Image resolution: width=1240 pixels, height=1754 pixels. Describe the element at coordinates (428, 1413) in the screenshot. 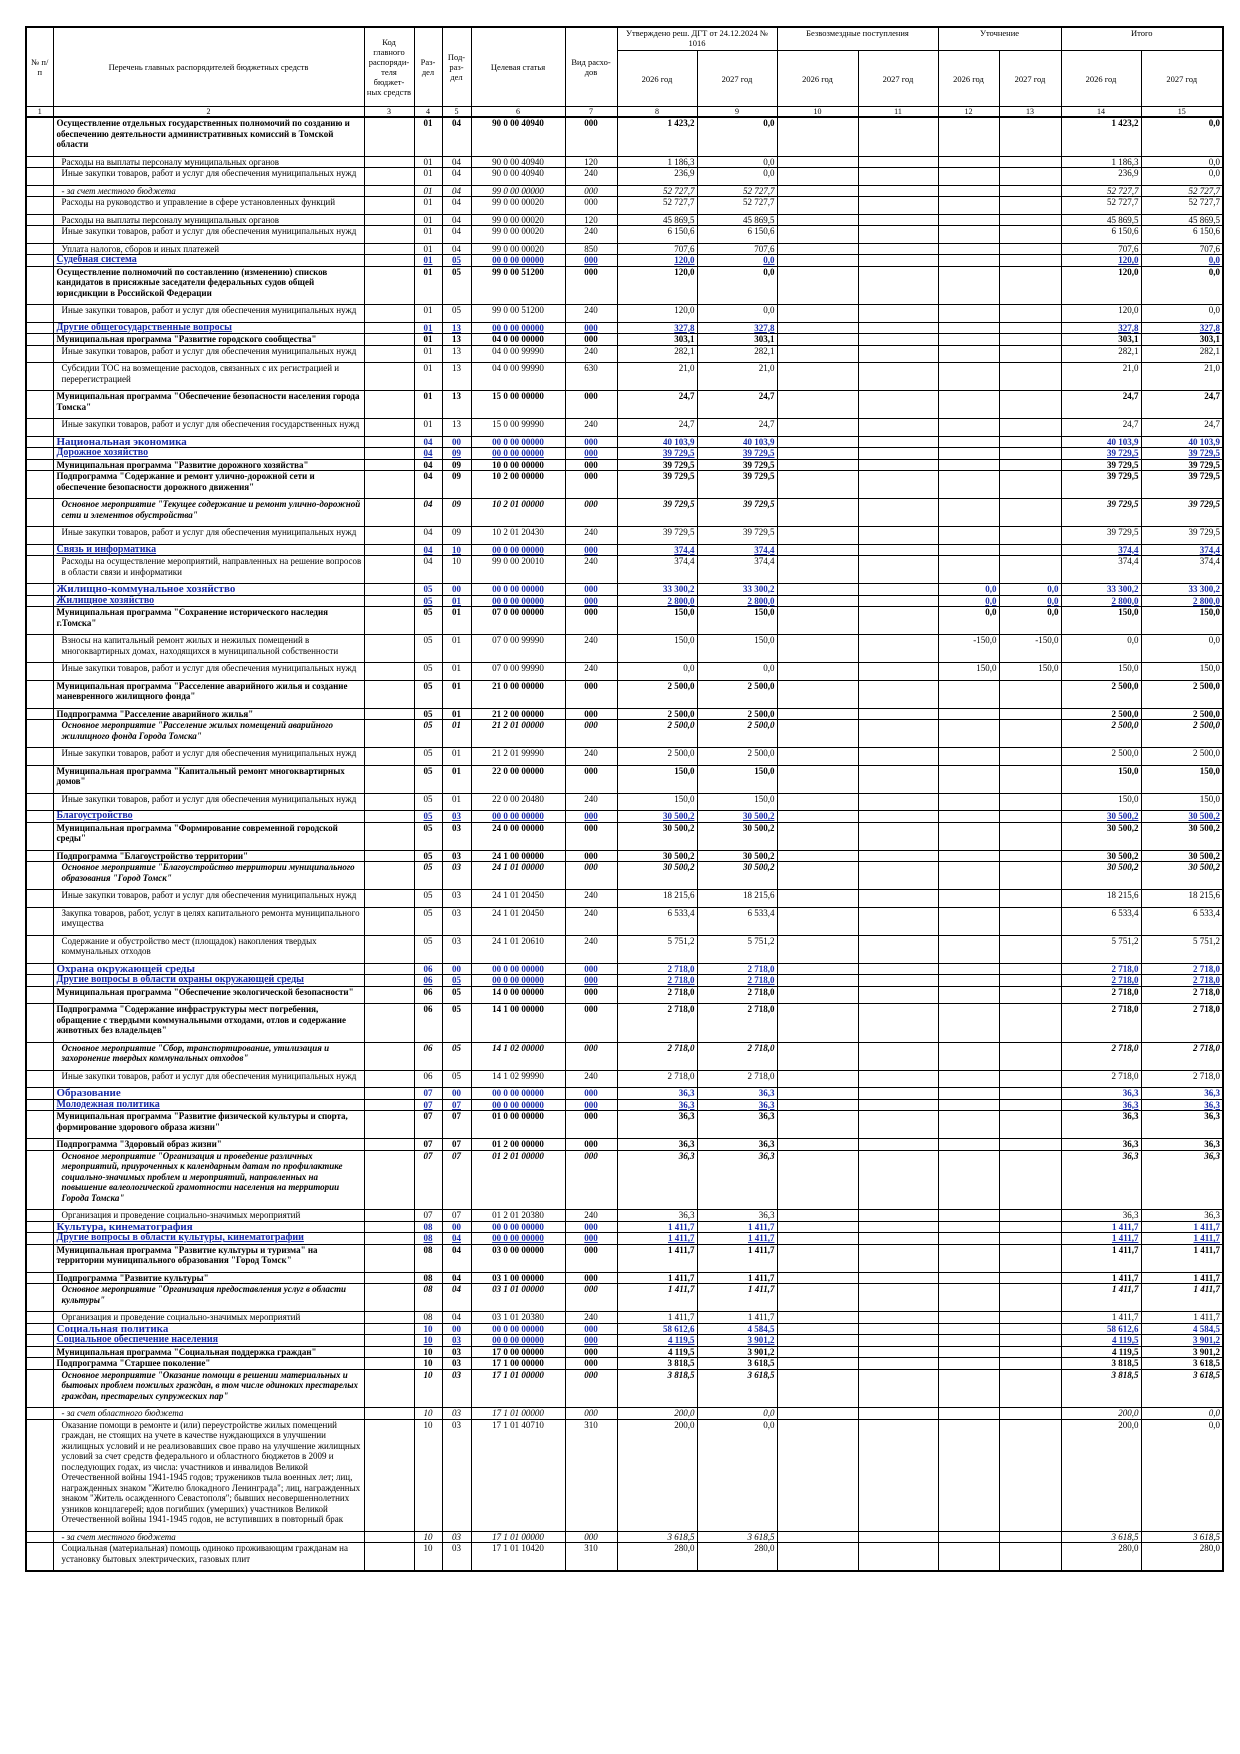

I see `code-cell: 10` at that location.